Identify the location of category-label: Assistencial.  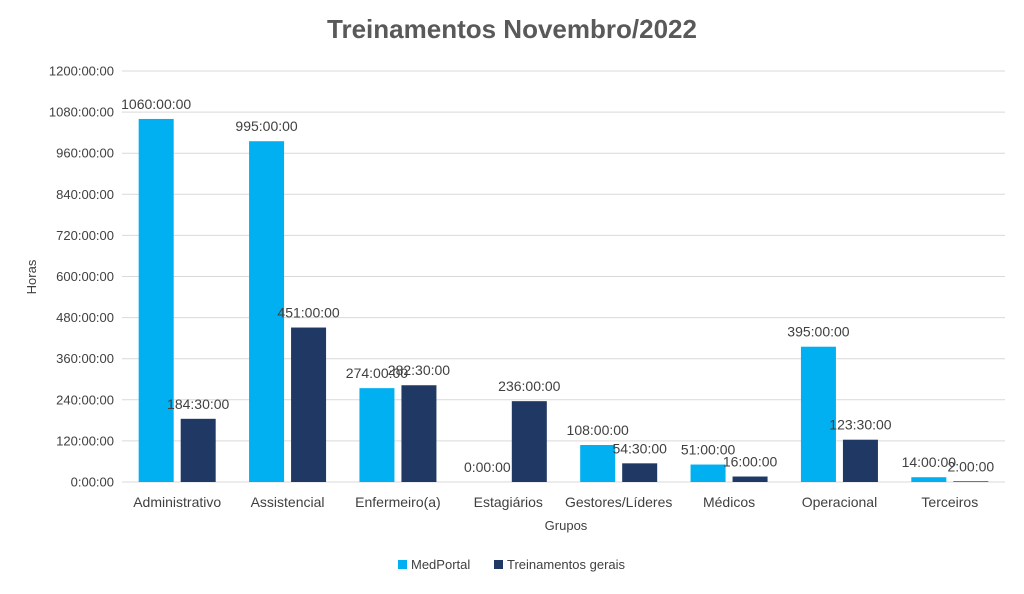
(288, 502).